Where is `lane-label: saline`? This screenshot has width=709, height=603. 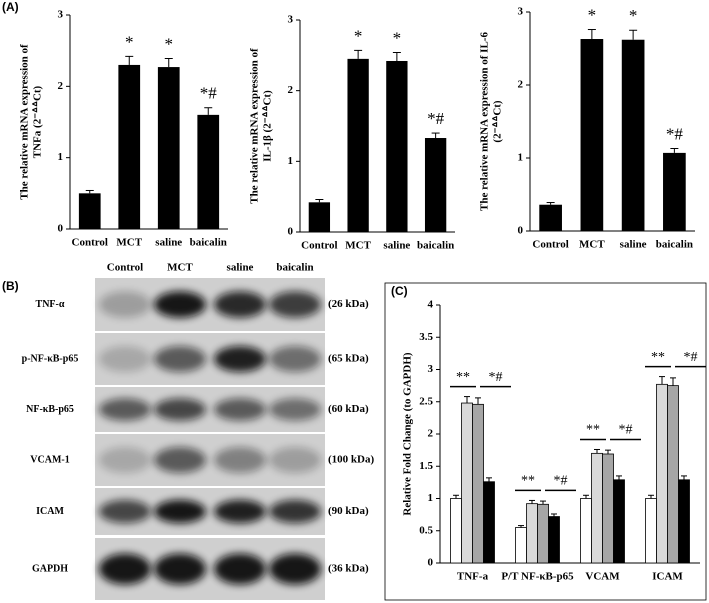 lane-label: saline is located at coordinates (240, 268).